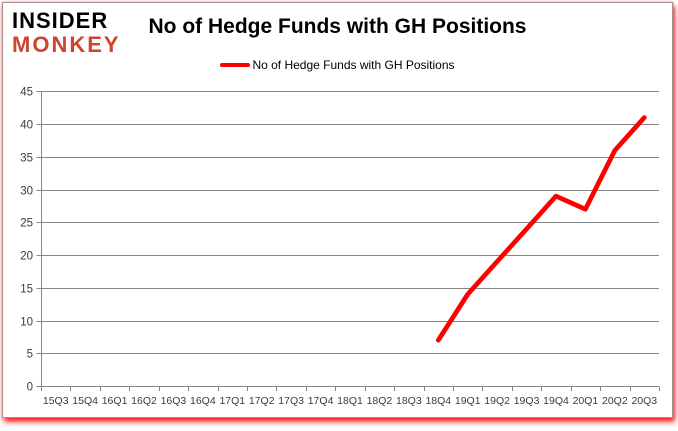 The width and height of the screenshot is (678, 431). Describe the element at coordinates (291, 401) in the screenshot. I see `svg-text: 17Q3` at that location.